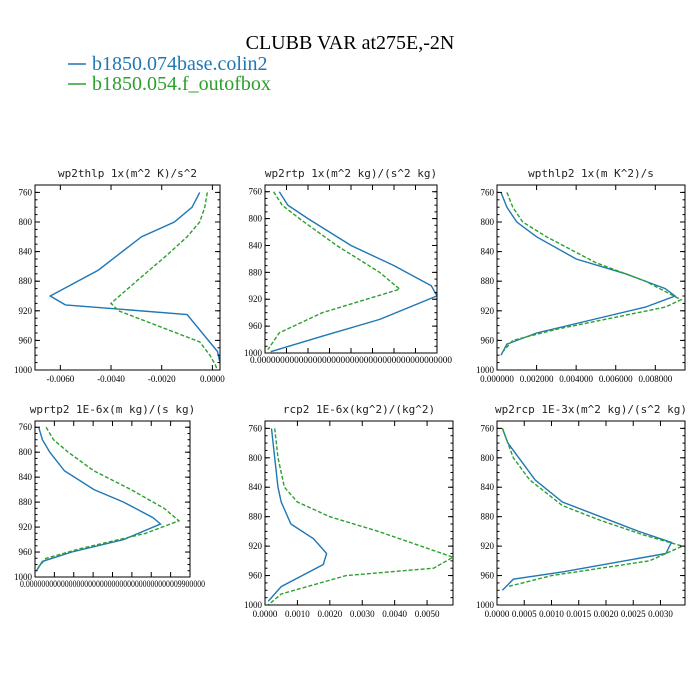 Image resolution: width=700 pixels, height=700 pixels. Describe the element at coordinates (162, 379) in the screenshot. I see `x-tick-label: -0.0020` at that location.